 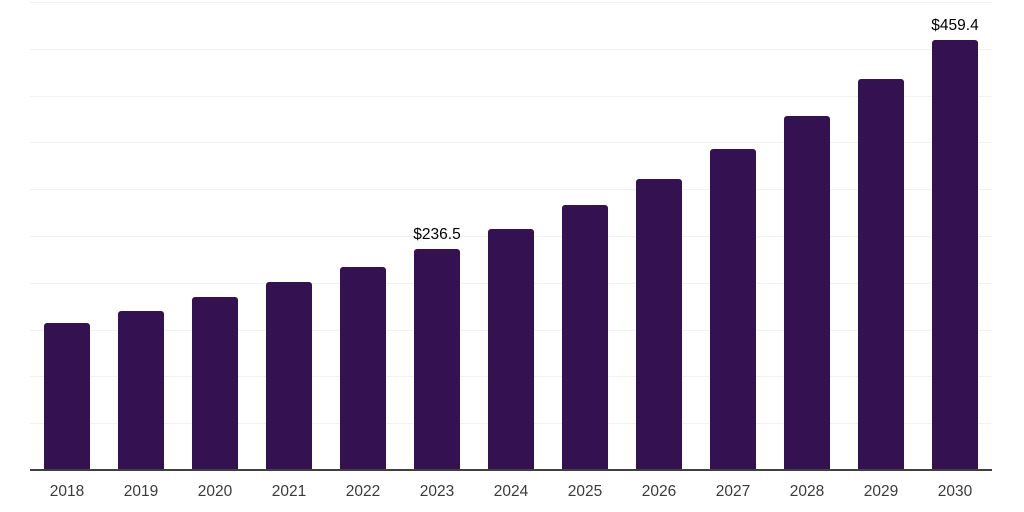 What do you see at coordinates (141, 491) in the screenshot?
I see `x-tick-label-2019: 2019` at bounding box center [141, 491].